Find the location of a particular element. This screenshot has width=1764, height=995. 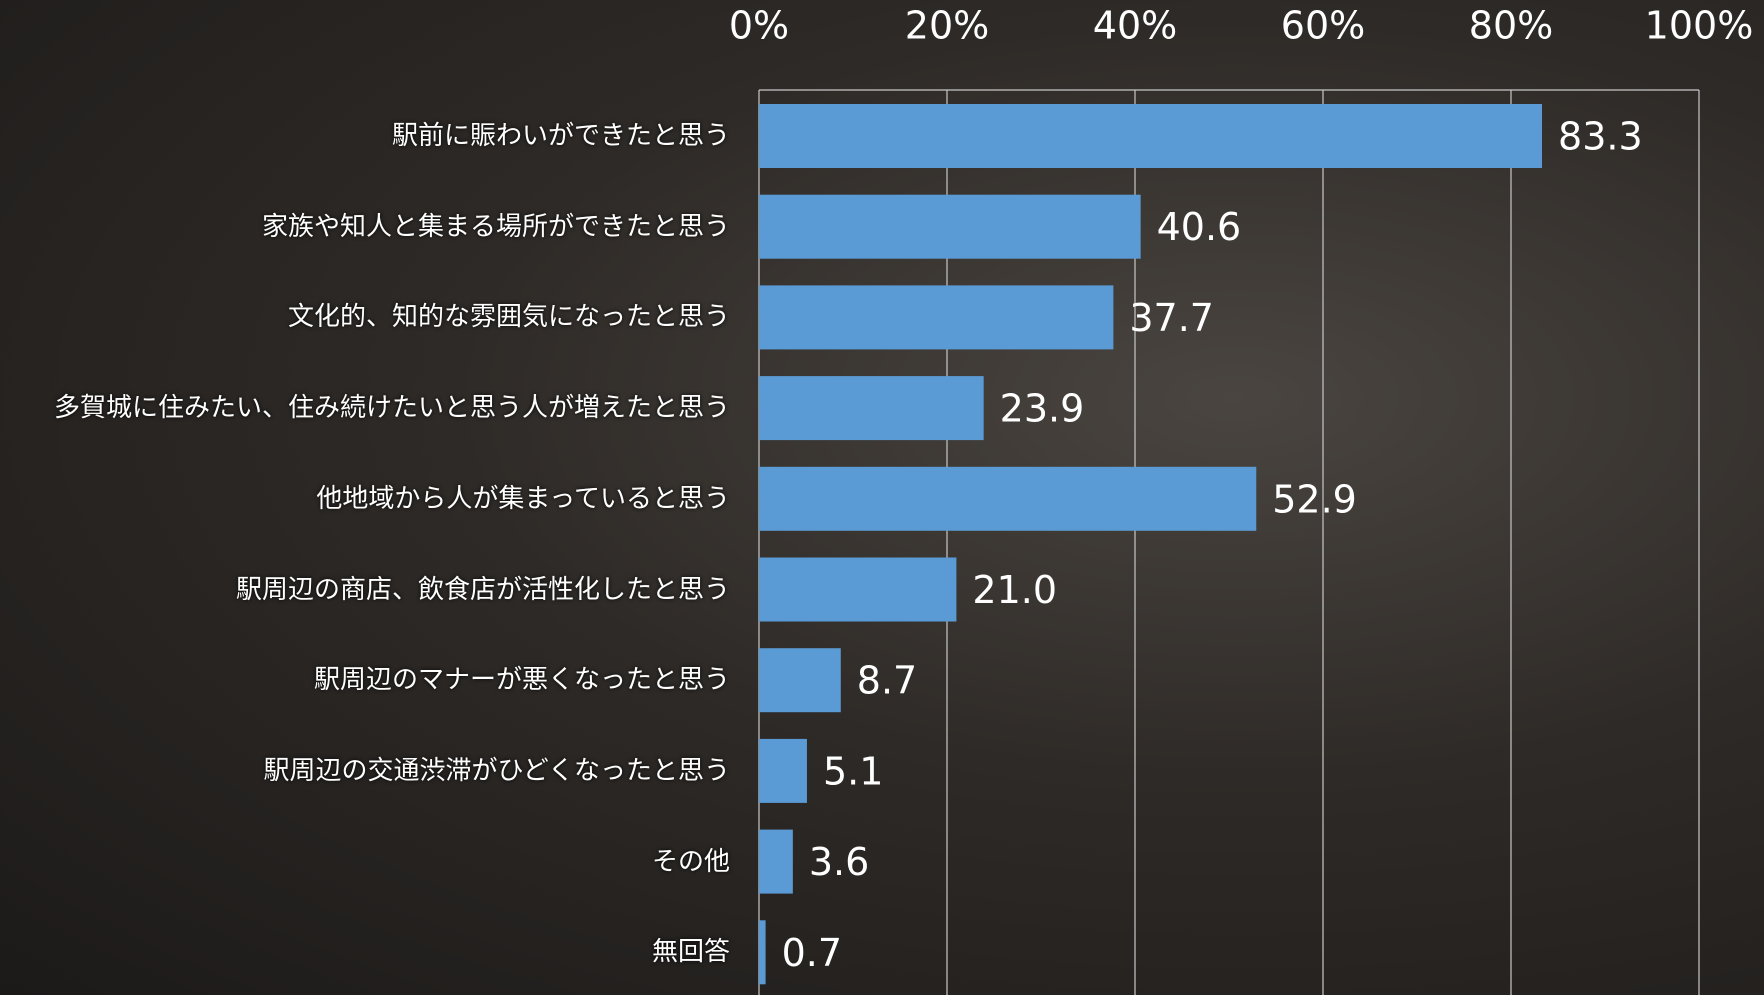

x-tick-label: 20% is located at coordinates (947, 26).